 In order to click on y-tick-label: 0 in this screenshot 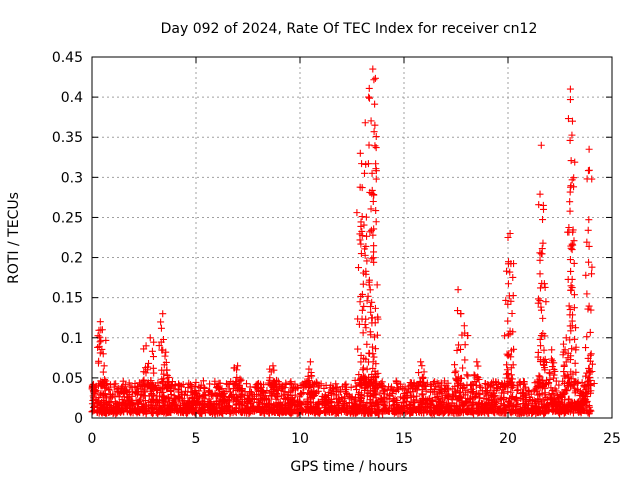, I will do `click(78, 419)`.